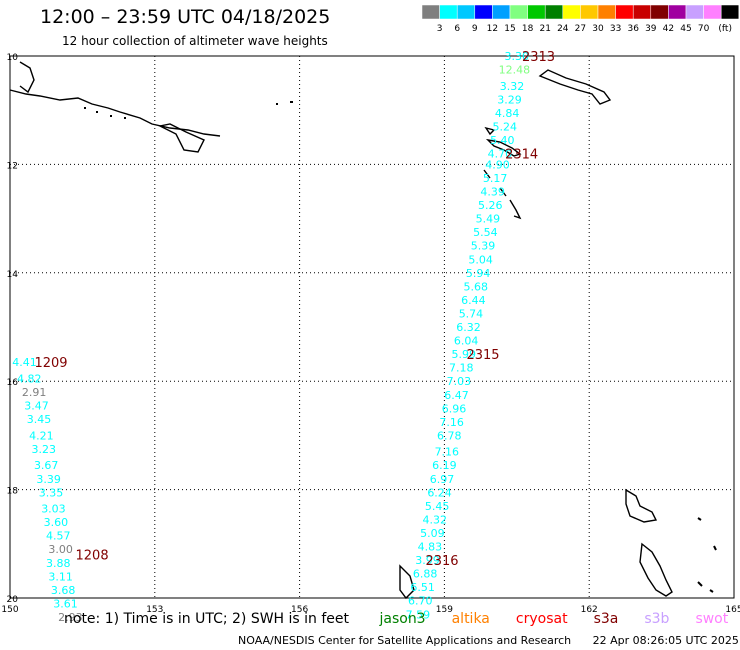 The height and width of the screenshot is (650, 740). Describe the element at coordinates (188, 110) in the screenshot. I see `coastline-islet-dots` at that location.